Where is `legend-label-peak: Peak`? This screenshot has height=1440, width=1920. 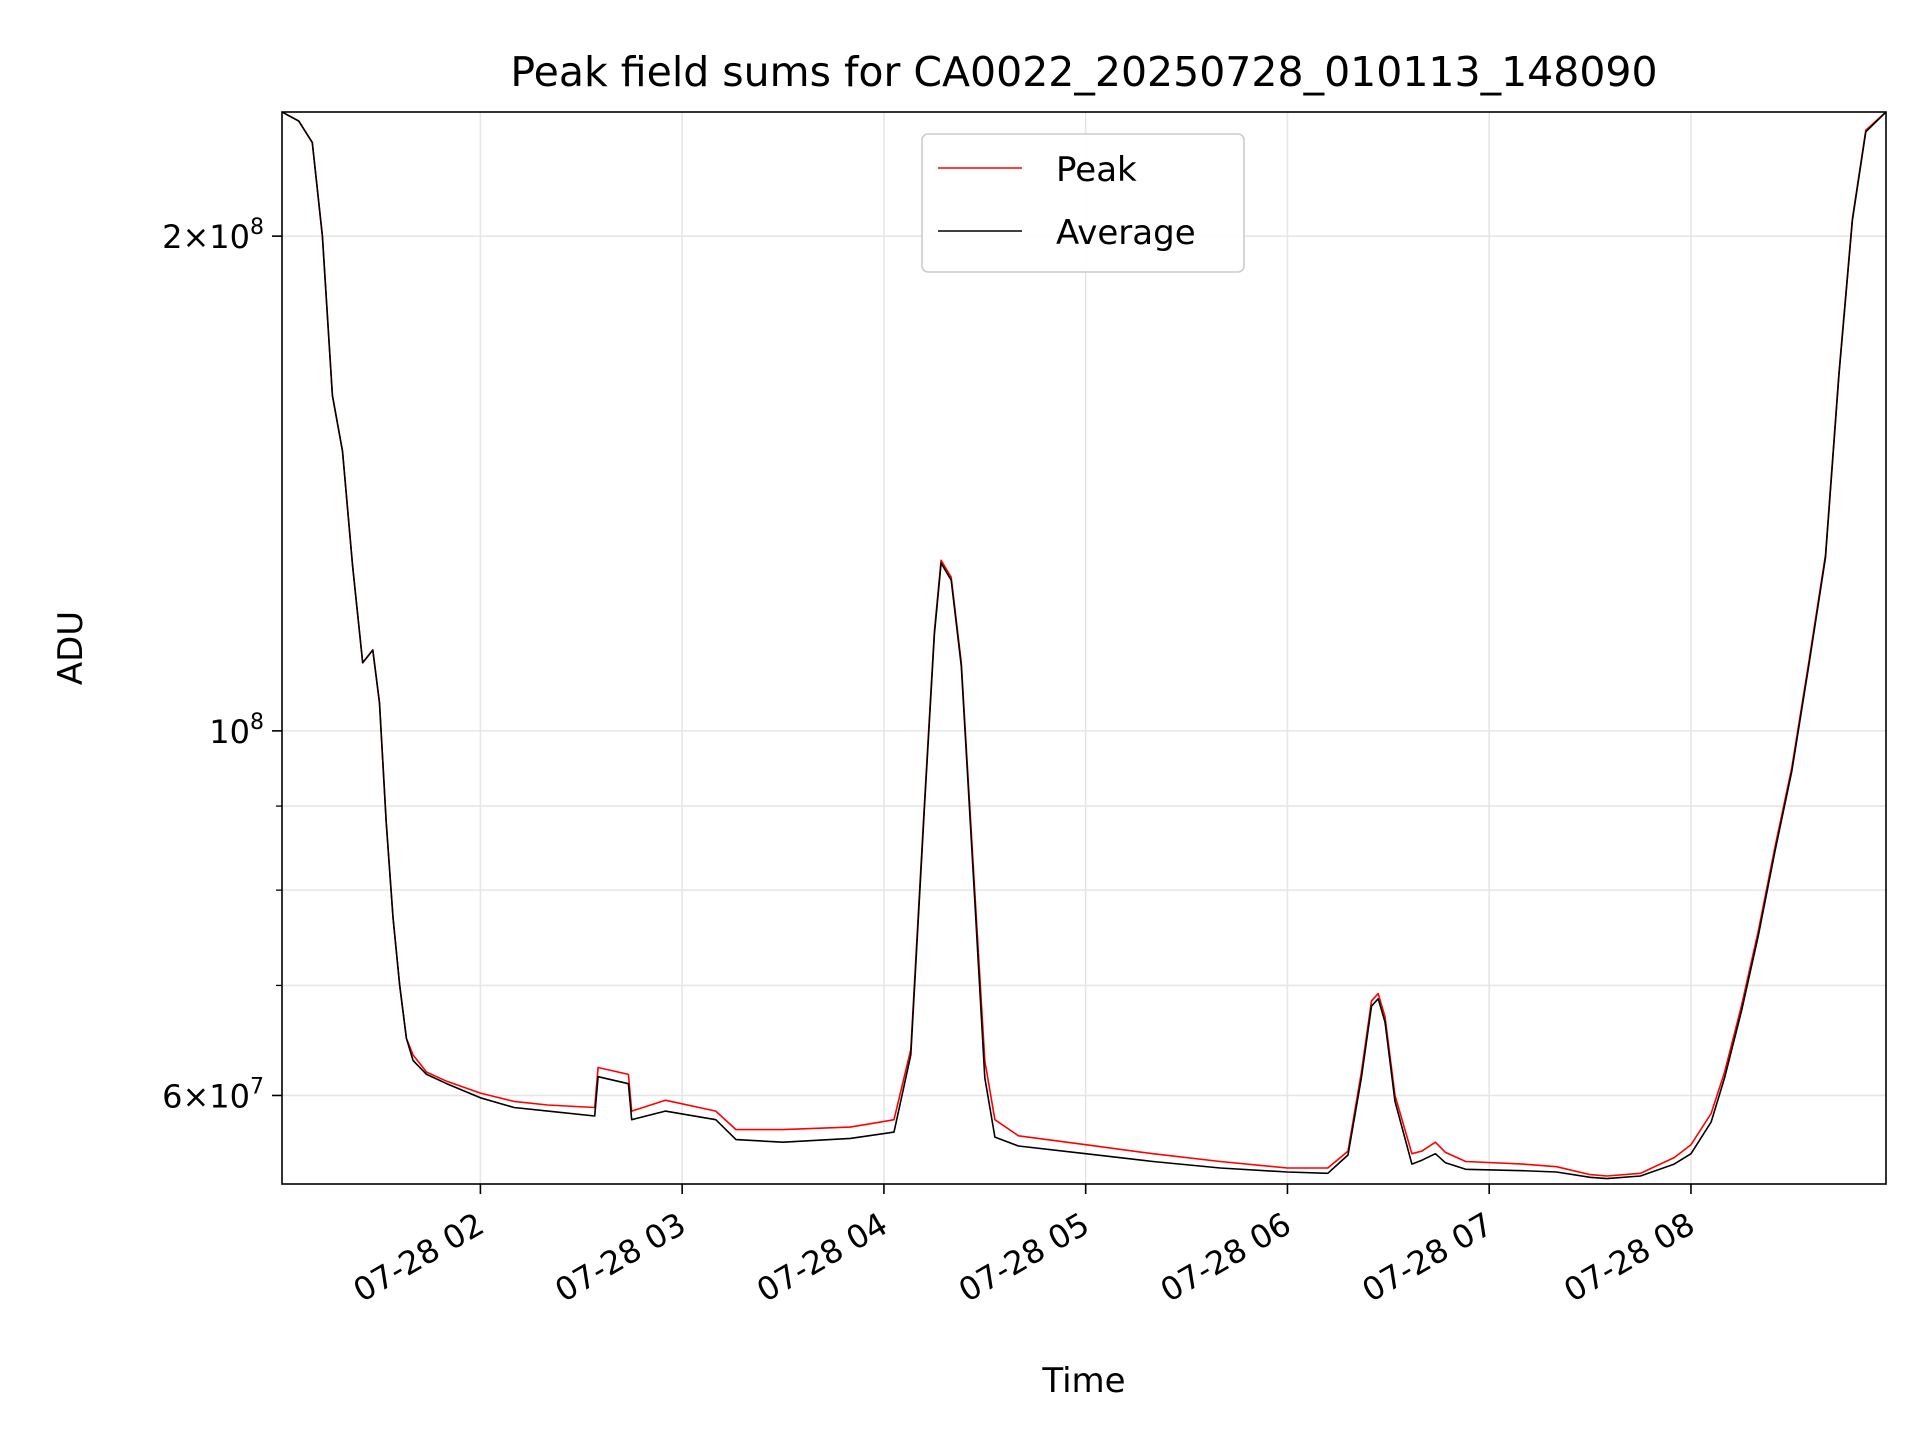 legend-label-peak: Peak is located at coordinates (1096, 170).